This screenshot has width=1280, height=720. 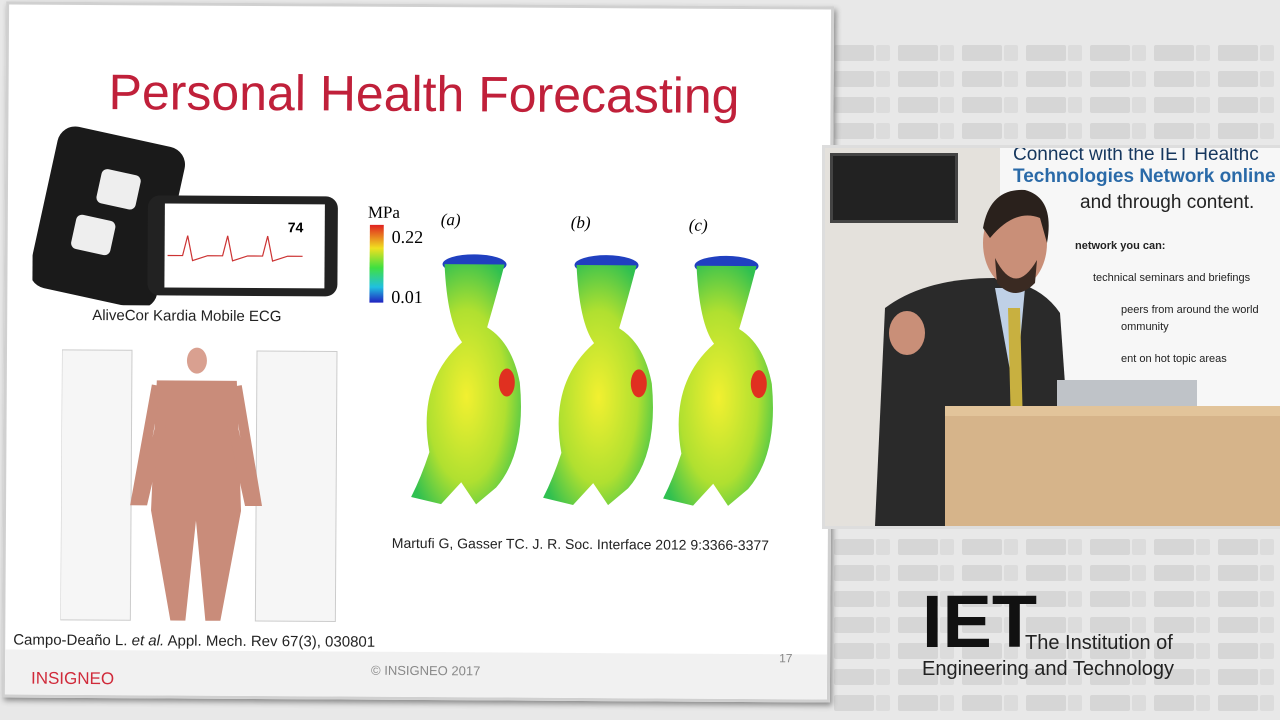 I want to click on banner-text: Connect with the IET Healthc, so click(x=1136, y=155).